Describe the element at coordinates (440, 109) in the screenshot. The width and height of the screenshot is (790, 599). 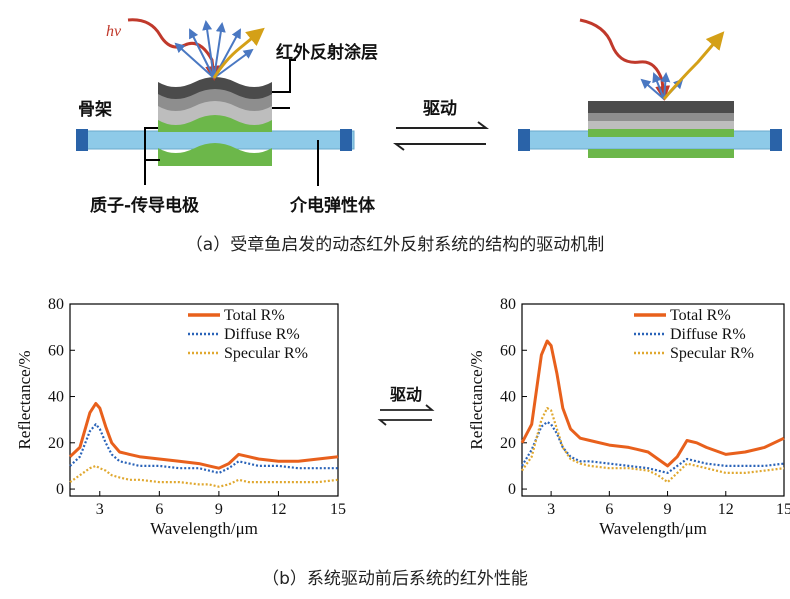
I see `label-drive-top: 驱动` at that location.